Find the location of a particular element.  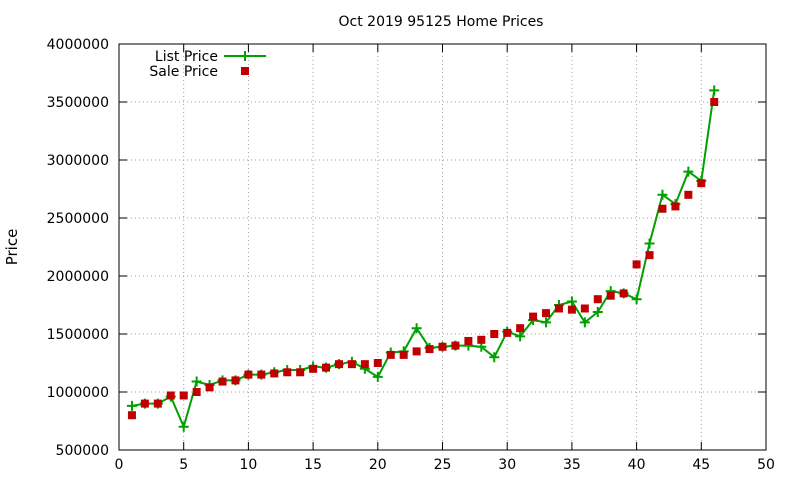

y-tick-label: 1000000 is located at coordinates (78, 393).